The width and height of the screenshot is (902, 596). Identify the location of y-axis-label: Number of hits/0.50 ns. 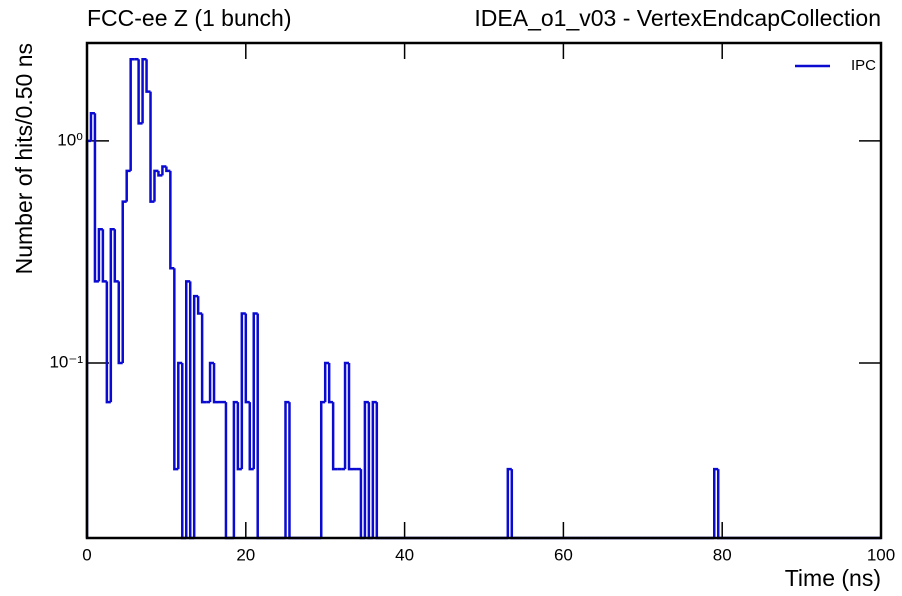
(24, 158).